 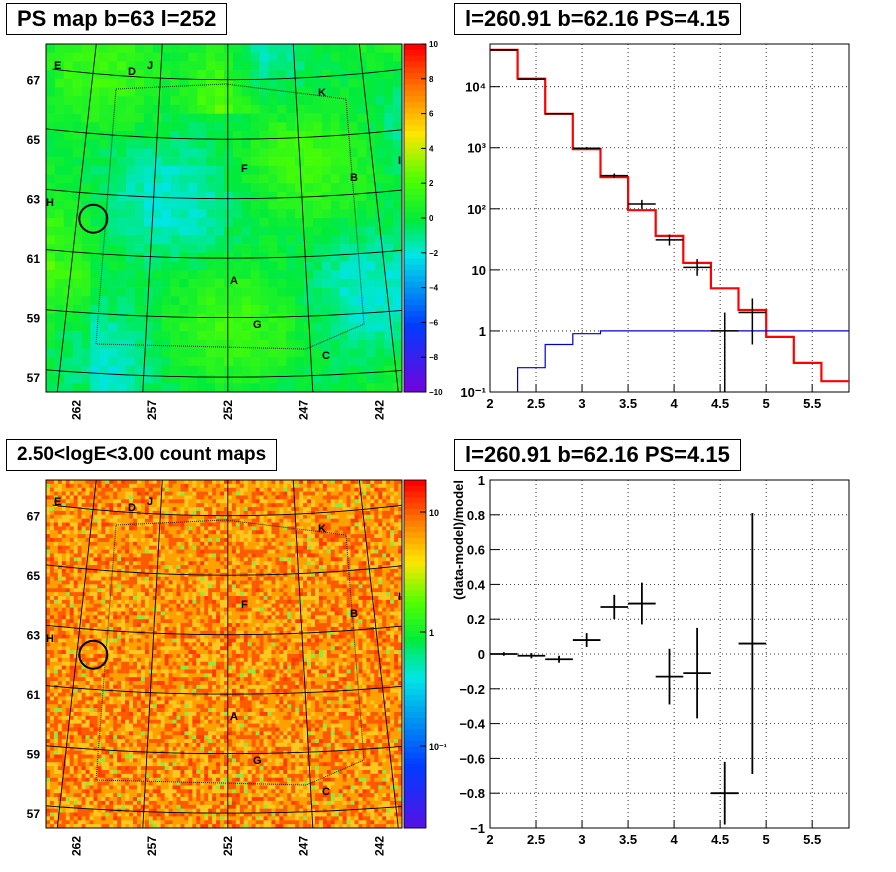 I want to click on x-tick-label: 3.5, so click(x=628, y=839).